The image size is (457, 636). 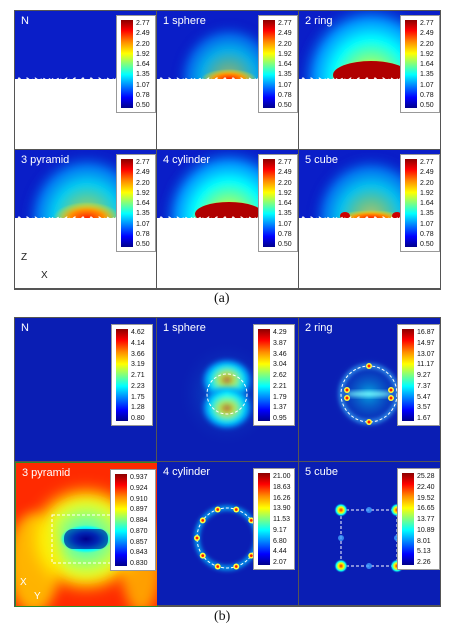 I want to click on colorbar-tick-label: 16.65, so click(x=426, y=509).